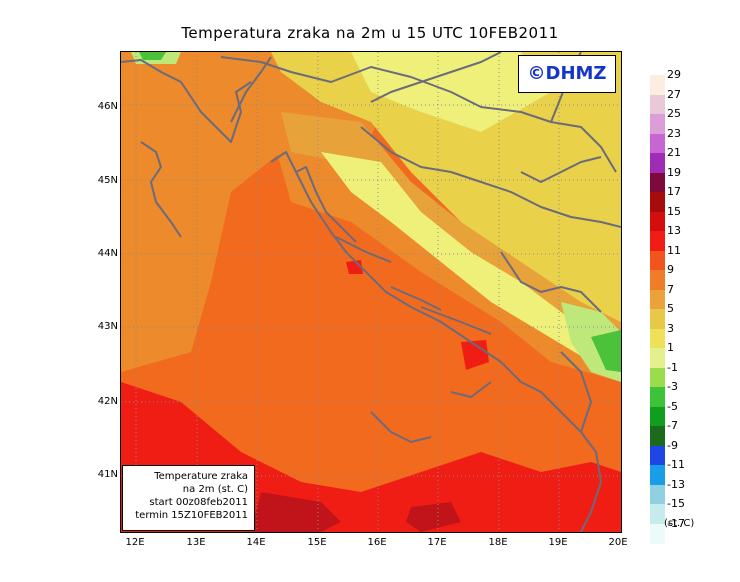 The height and width of the screenshot is (582, 740). What do you see at coordinates (107, 474) in the screenshot?
I see `lat-label: 41N` at bounding box center [107, 474].